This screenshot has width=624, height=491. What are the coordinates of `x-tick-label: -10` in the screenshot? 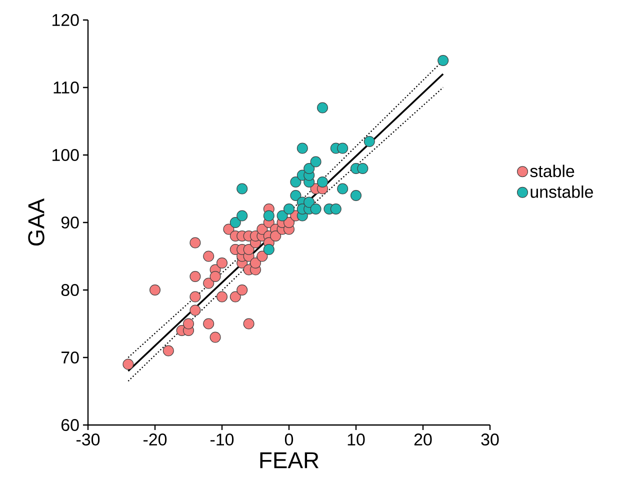 It's located at (222, 440).